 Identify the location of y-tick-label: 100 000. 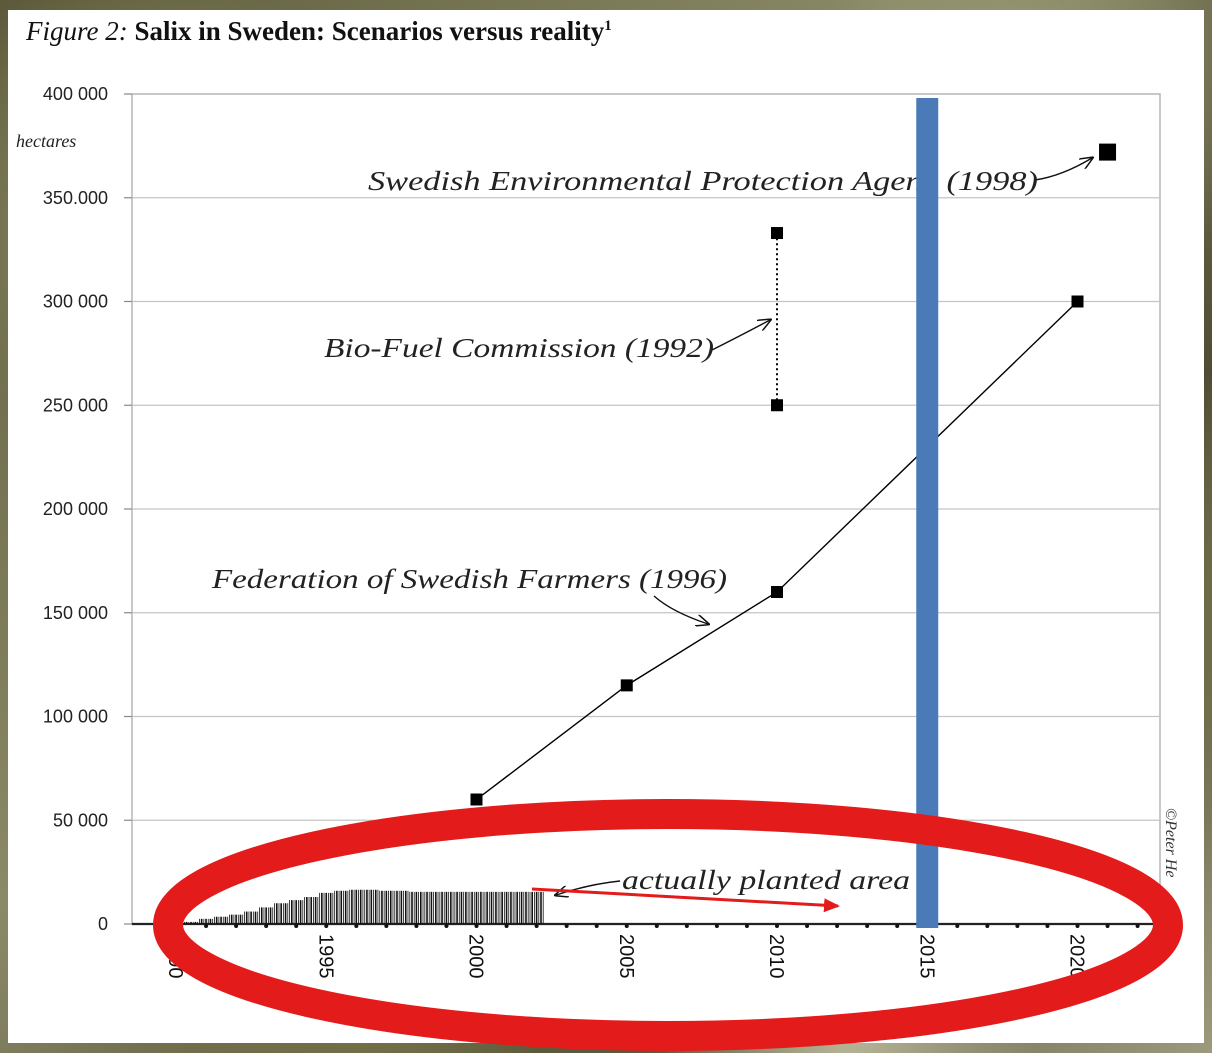
(75, 717).